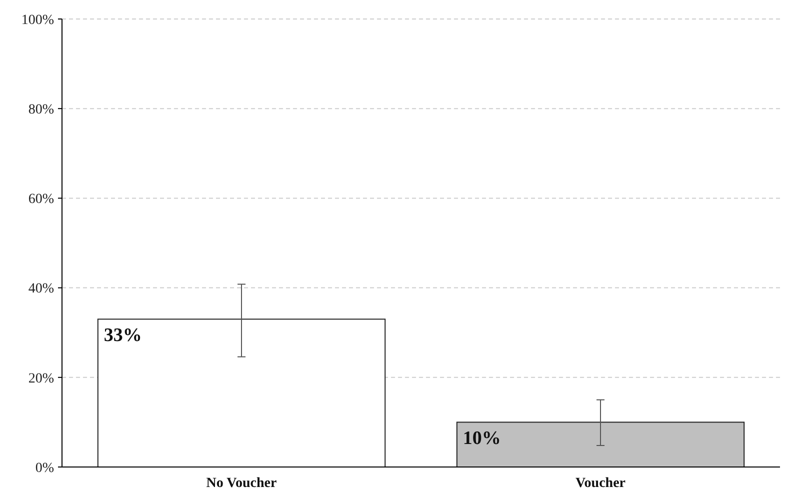 This screenshot has width=800, height=495. Describe the element at coordinates (37, 20) in the screenshot. I see `y-tick-label: 100%` at that location.